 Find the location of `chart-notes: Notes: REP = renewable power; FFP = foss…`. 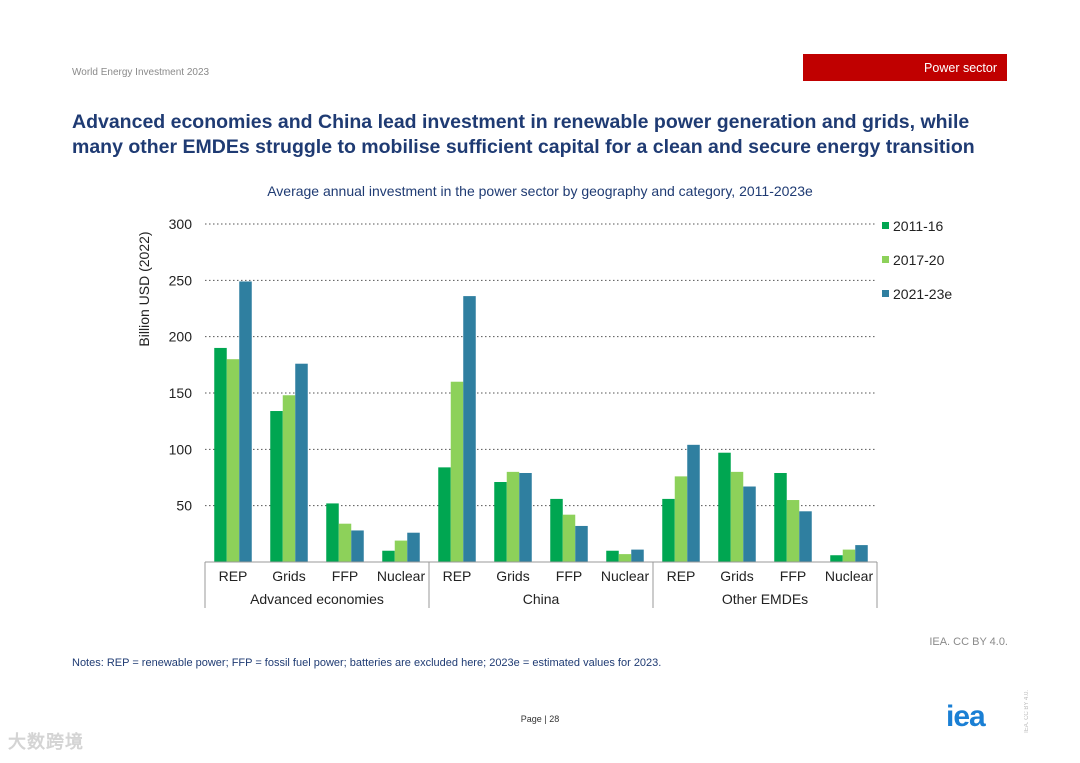

chart-notes: Notes: REP = renewable power; FFP = foss… is located at coordinates (367, 663).